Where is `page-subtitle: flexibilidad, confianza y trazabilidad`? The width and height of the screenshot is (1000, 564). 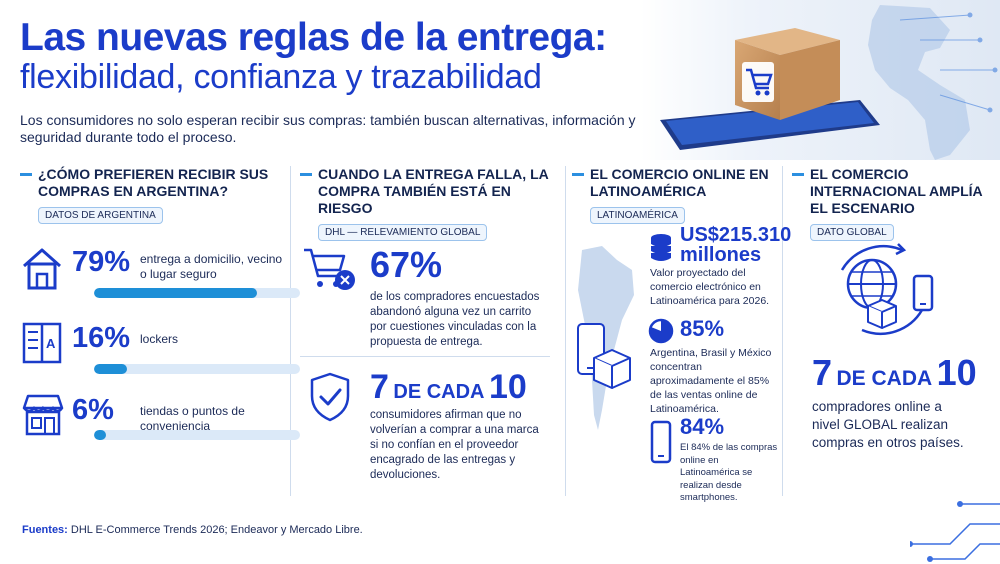 page-subtitle: flexibilidad, confianza y trazabilidad is located at coordinates (281, 77).